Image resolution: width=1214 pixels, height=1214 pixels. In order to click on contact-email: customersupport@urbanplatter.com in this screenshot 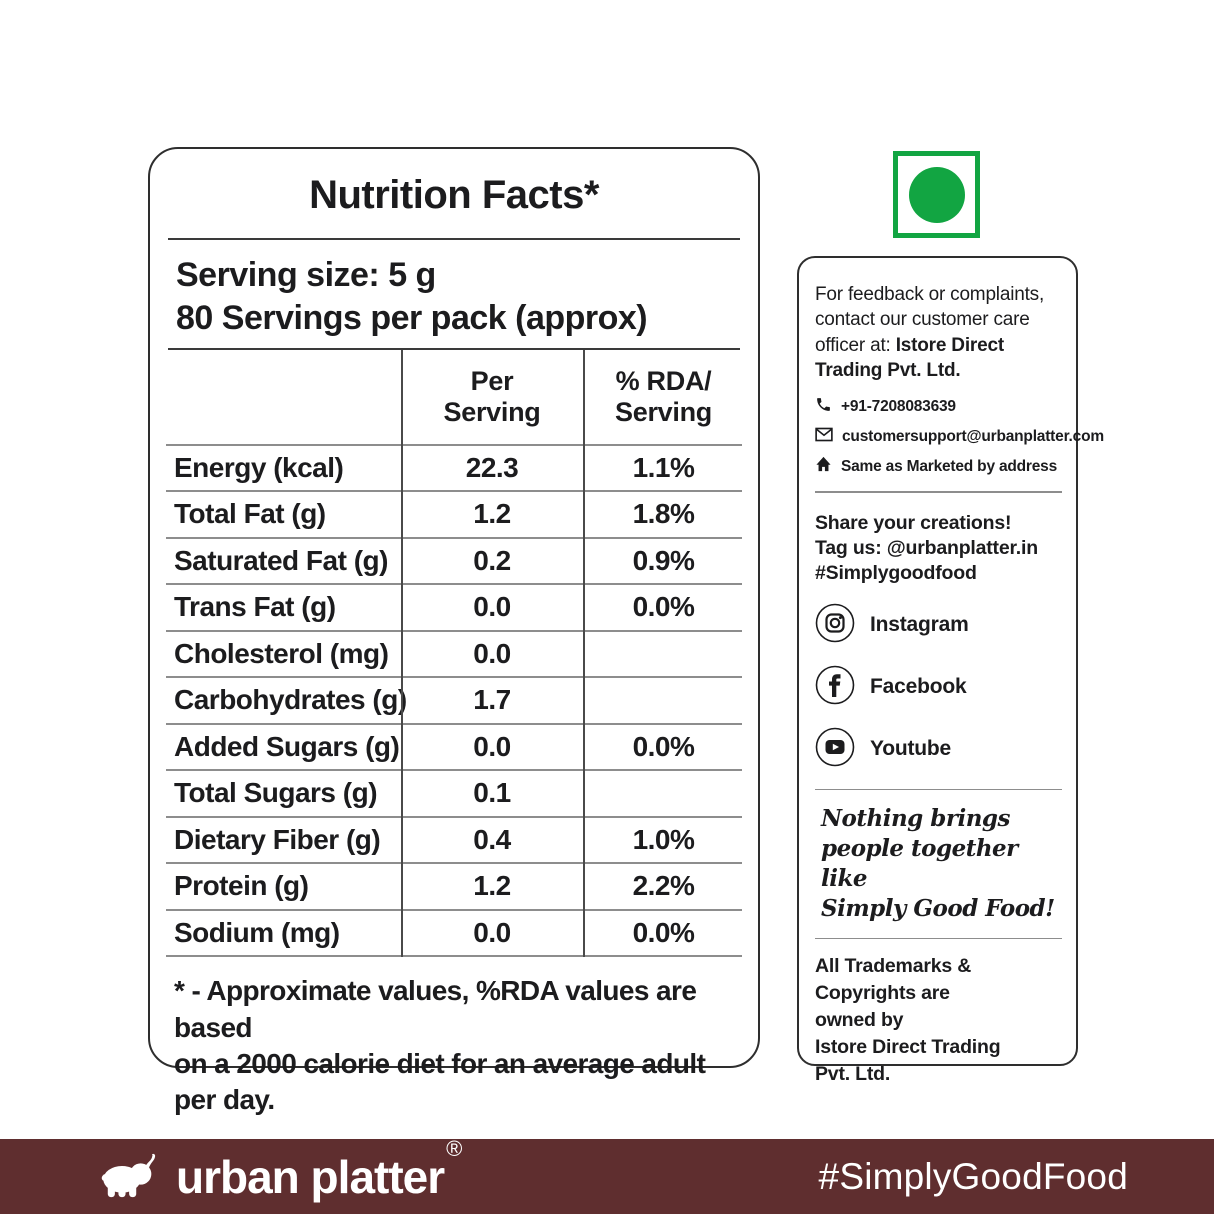, I will do `click(959, 437)`.